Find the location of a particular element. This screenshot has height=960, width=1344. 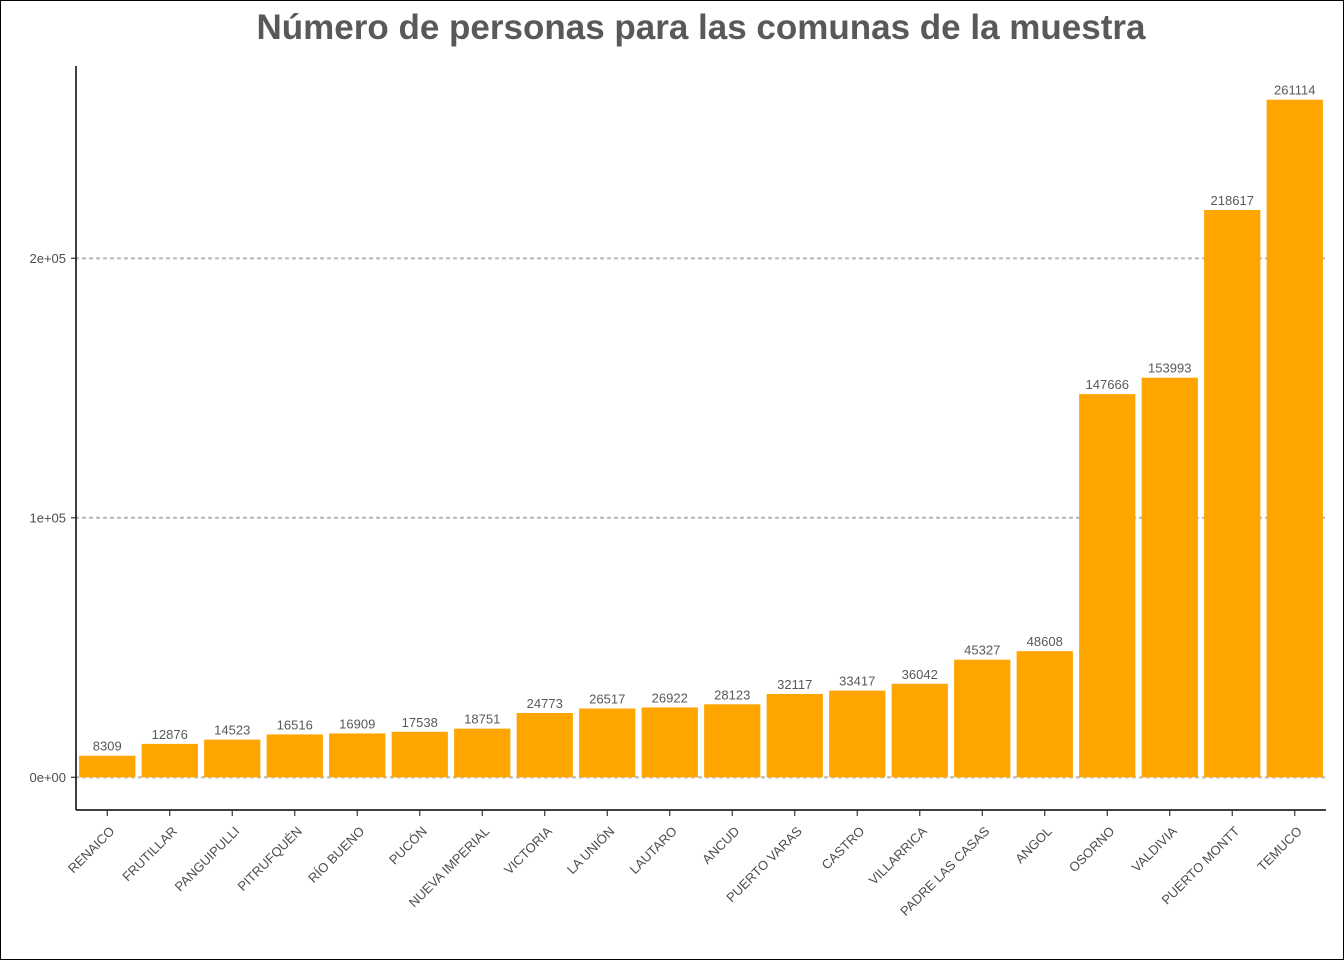

data-label: 24773 is located at coordinates (545, 703).